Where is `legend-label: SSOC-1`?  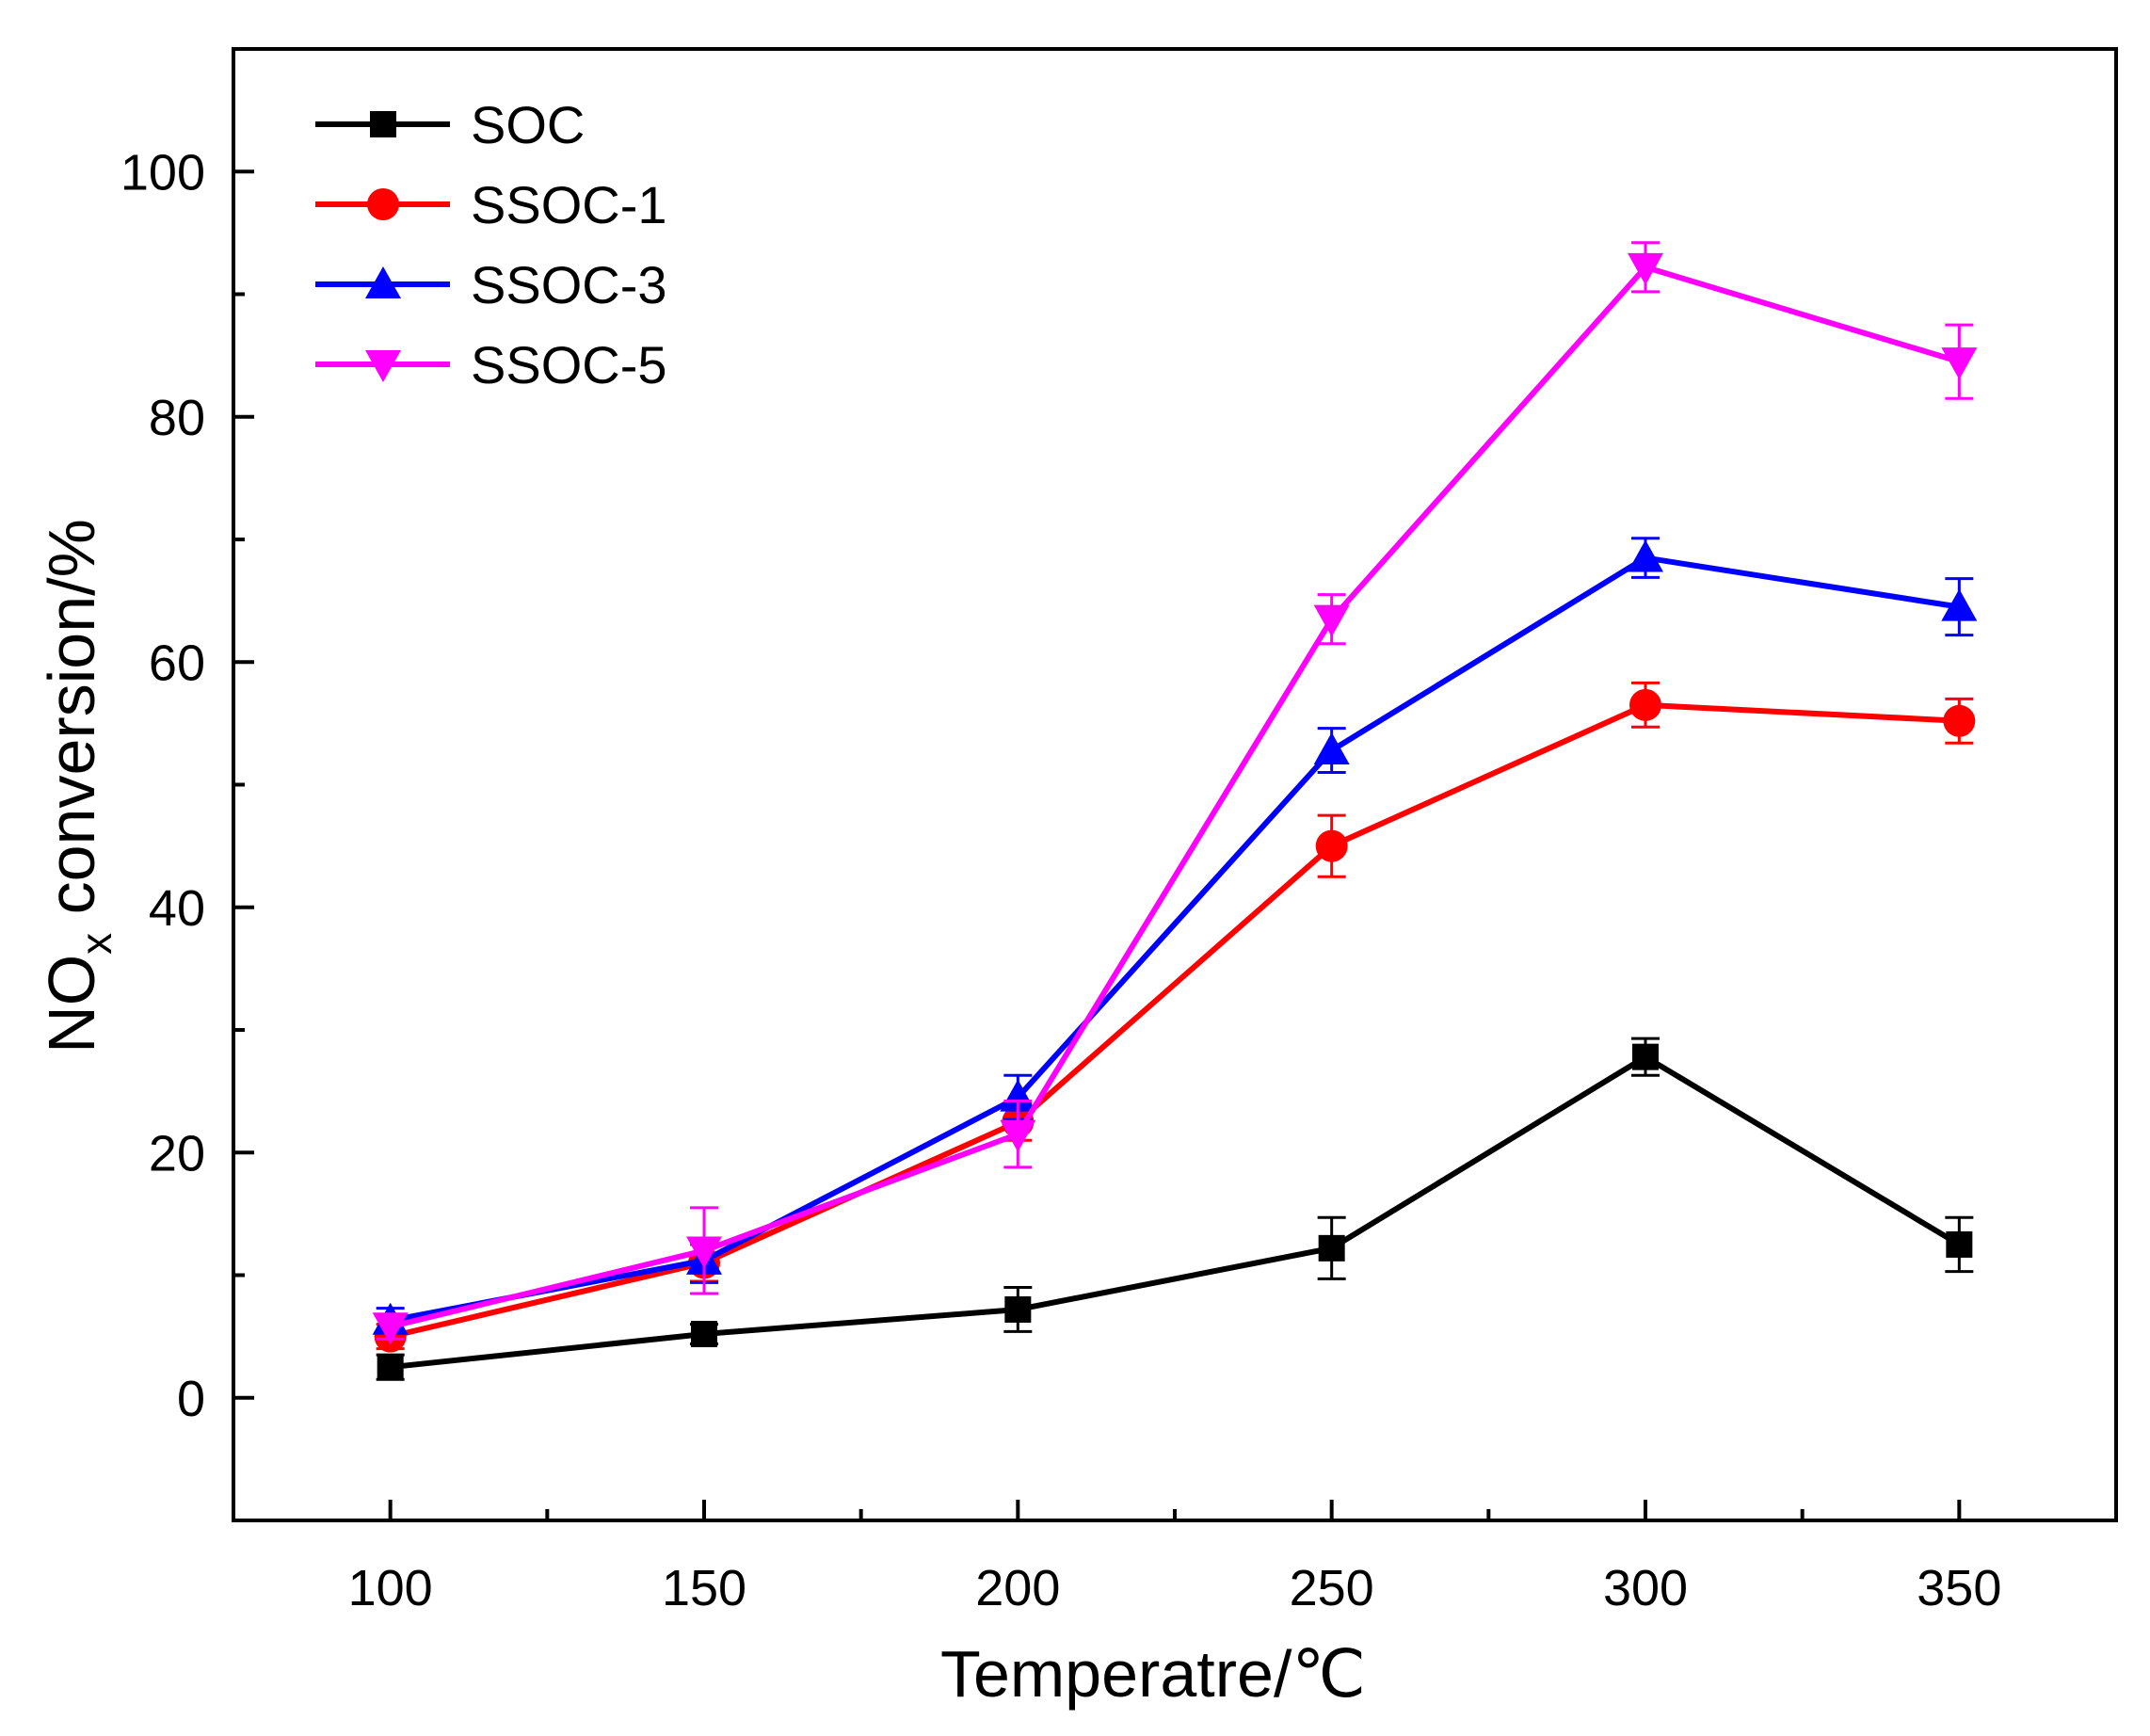
legend-label: SSOC-1 is located at coordinates (569, 204).